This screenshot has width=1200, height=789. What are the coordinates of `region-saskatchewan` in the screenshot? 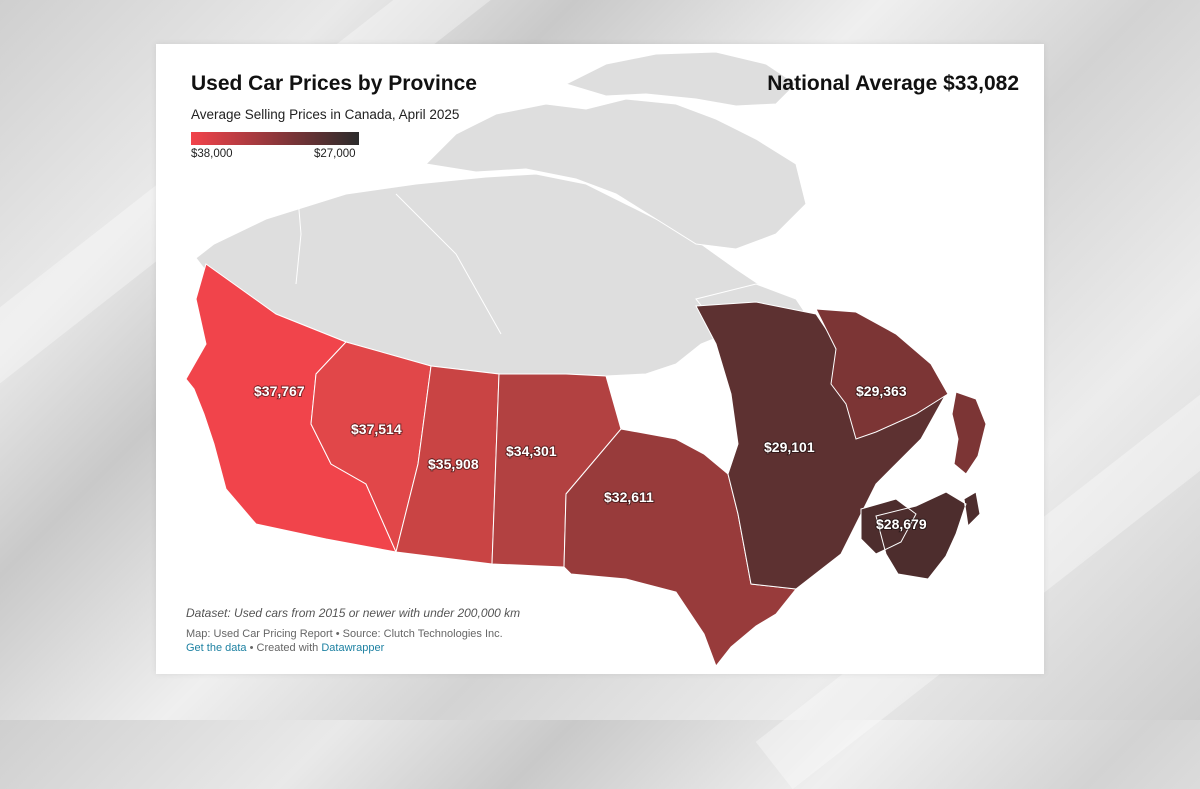 It's located at (447, 465).